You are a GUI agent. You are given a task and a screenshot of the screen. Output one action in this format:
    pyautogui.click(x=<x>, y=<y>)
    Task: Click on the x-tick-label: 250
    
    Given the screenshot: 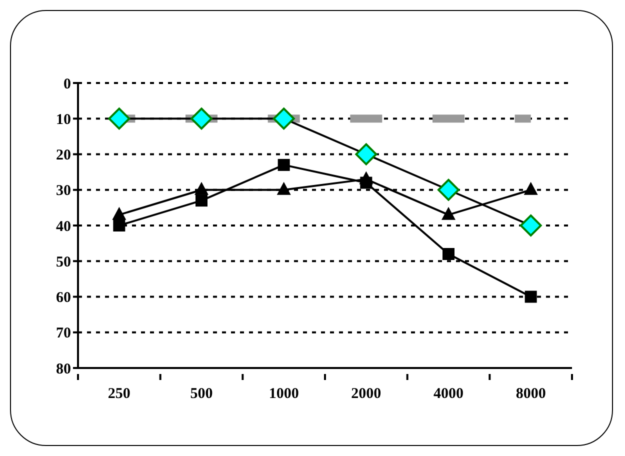 What is the action you would take?
    pyautogui.click(x=119, y=394)
    